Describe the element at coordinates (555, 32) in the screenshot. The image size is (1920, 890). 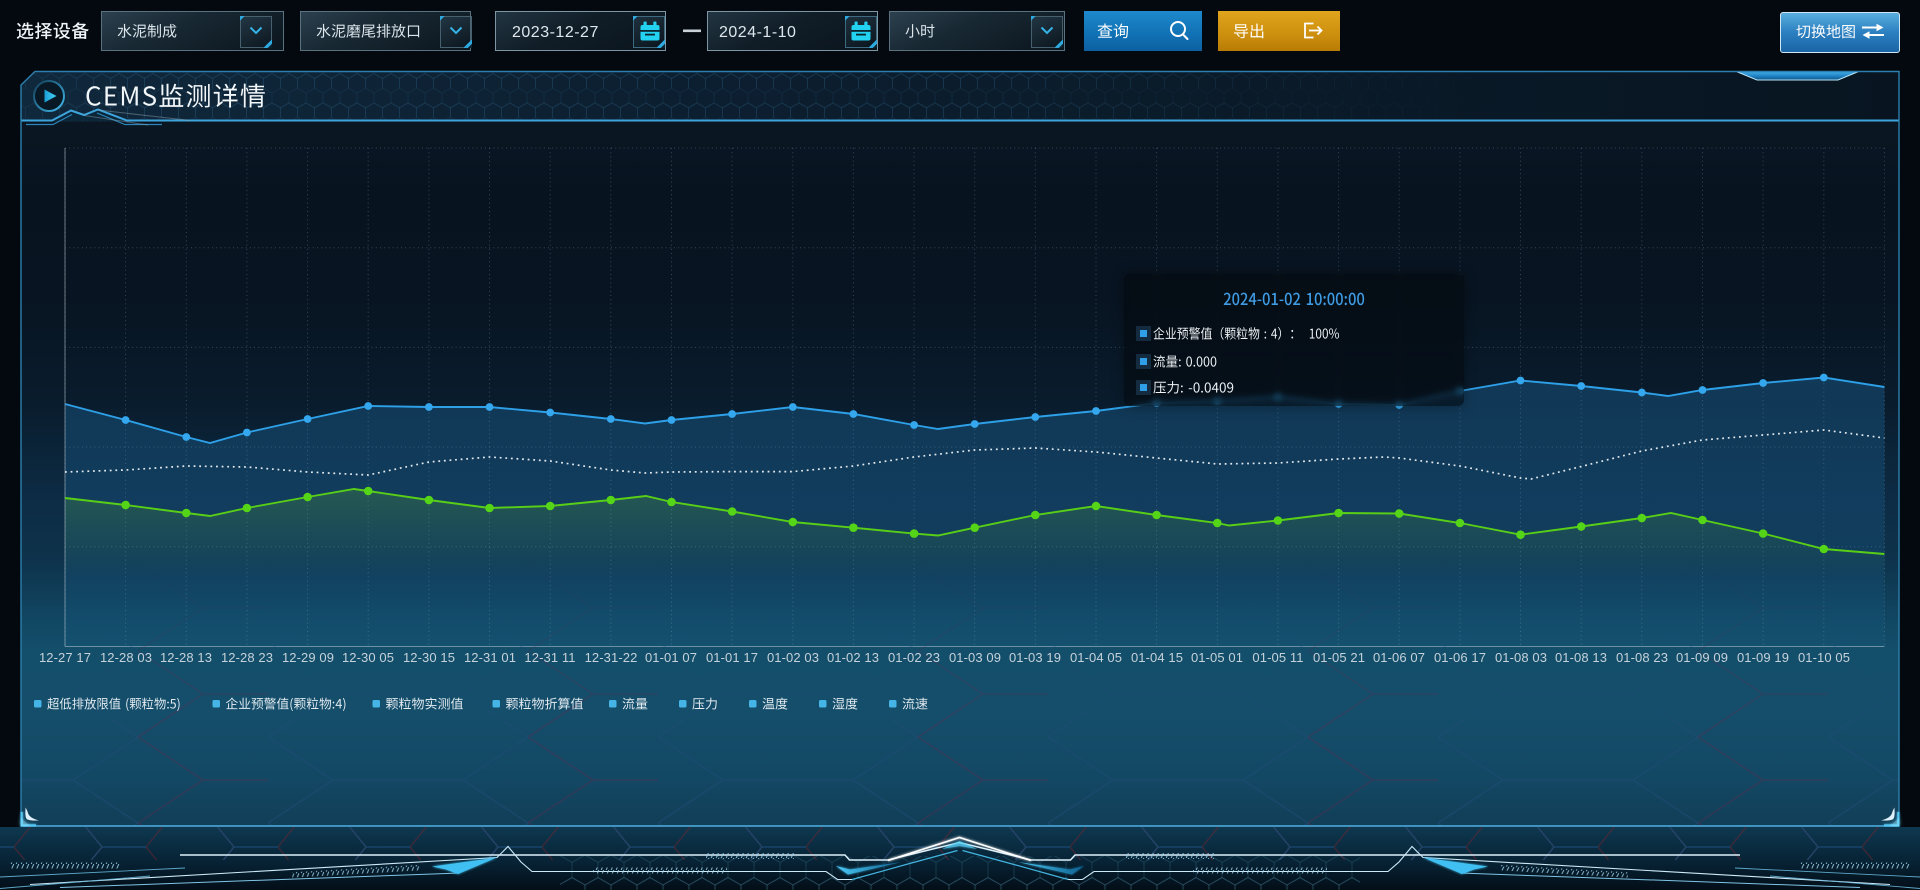
I see `svg-text: 2023-12-27` at that location.